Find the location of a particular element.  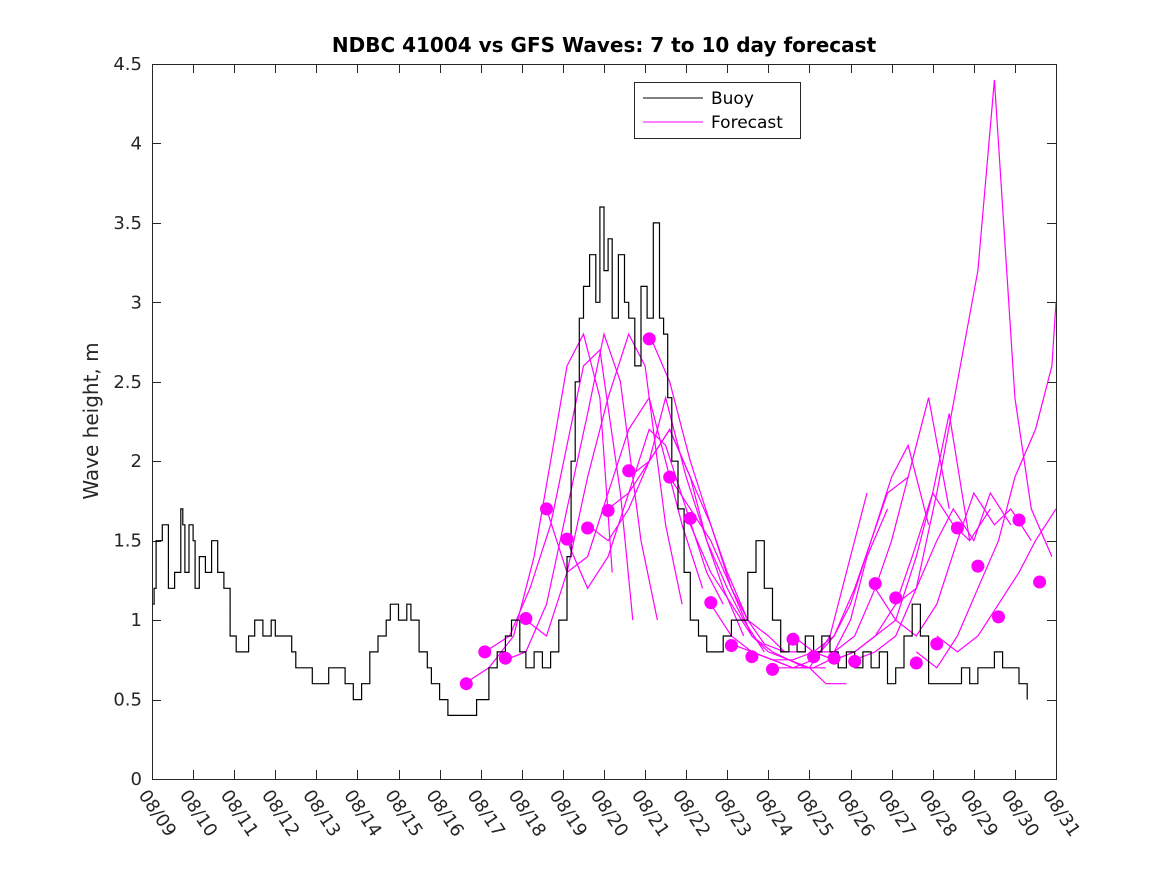

x-tick-label: 08/10 is located at coordinates (198, 813).